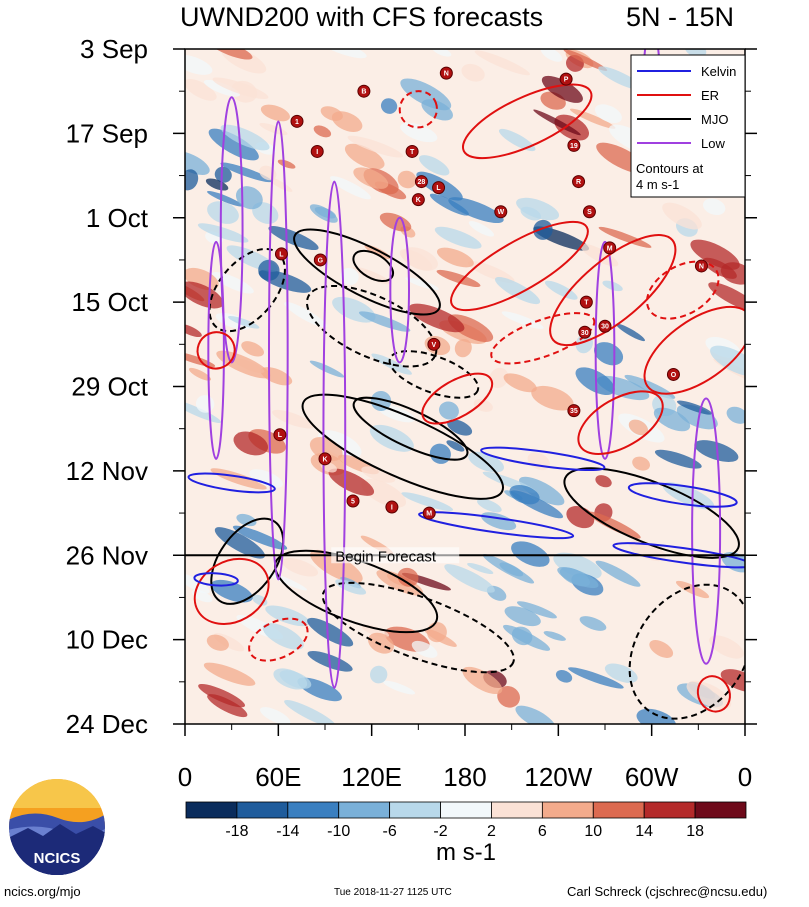  Describe the element at coordinates (667, 891) in the screenshot. I see `footer-author: Carl Schreck (cjschrec@ncsu.edu)` at that location.